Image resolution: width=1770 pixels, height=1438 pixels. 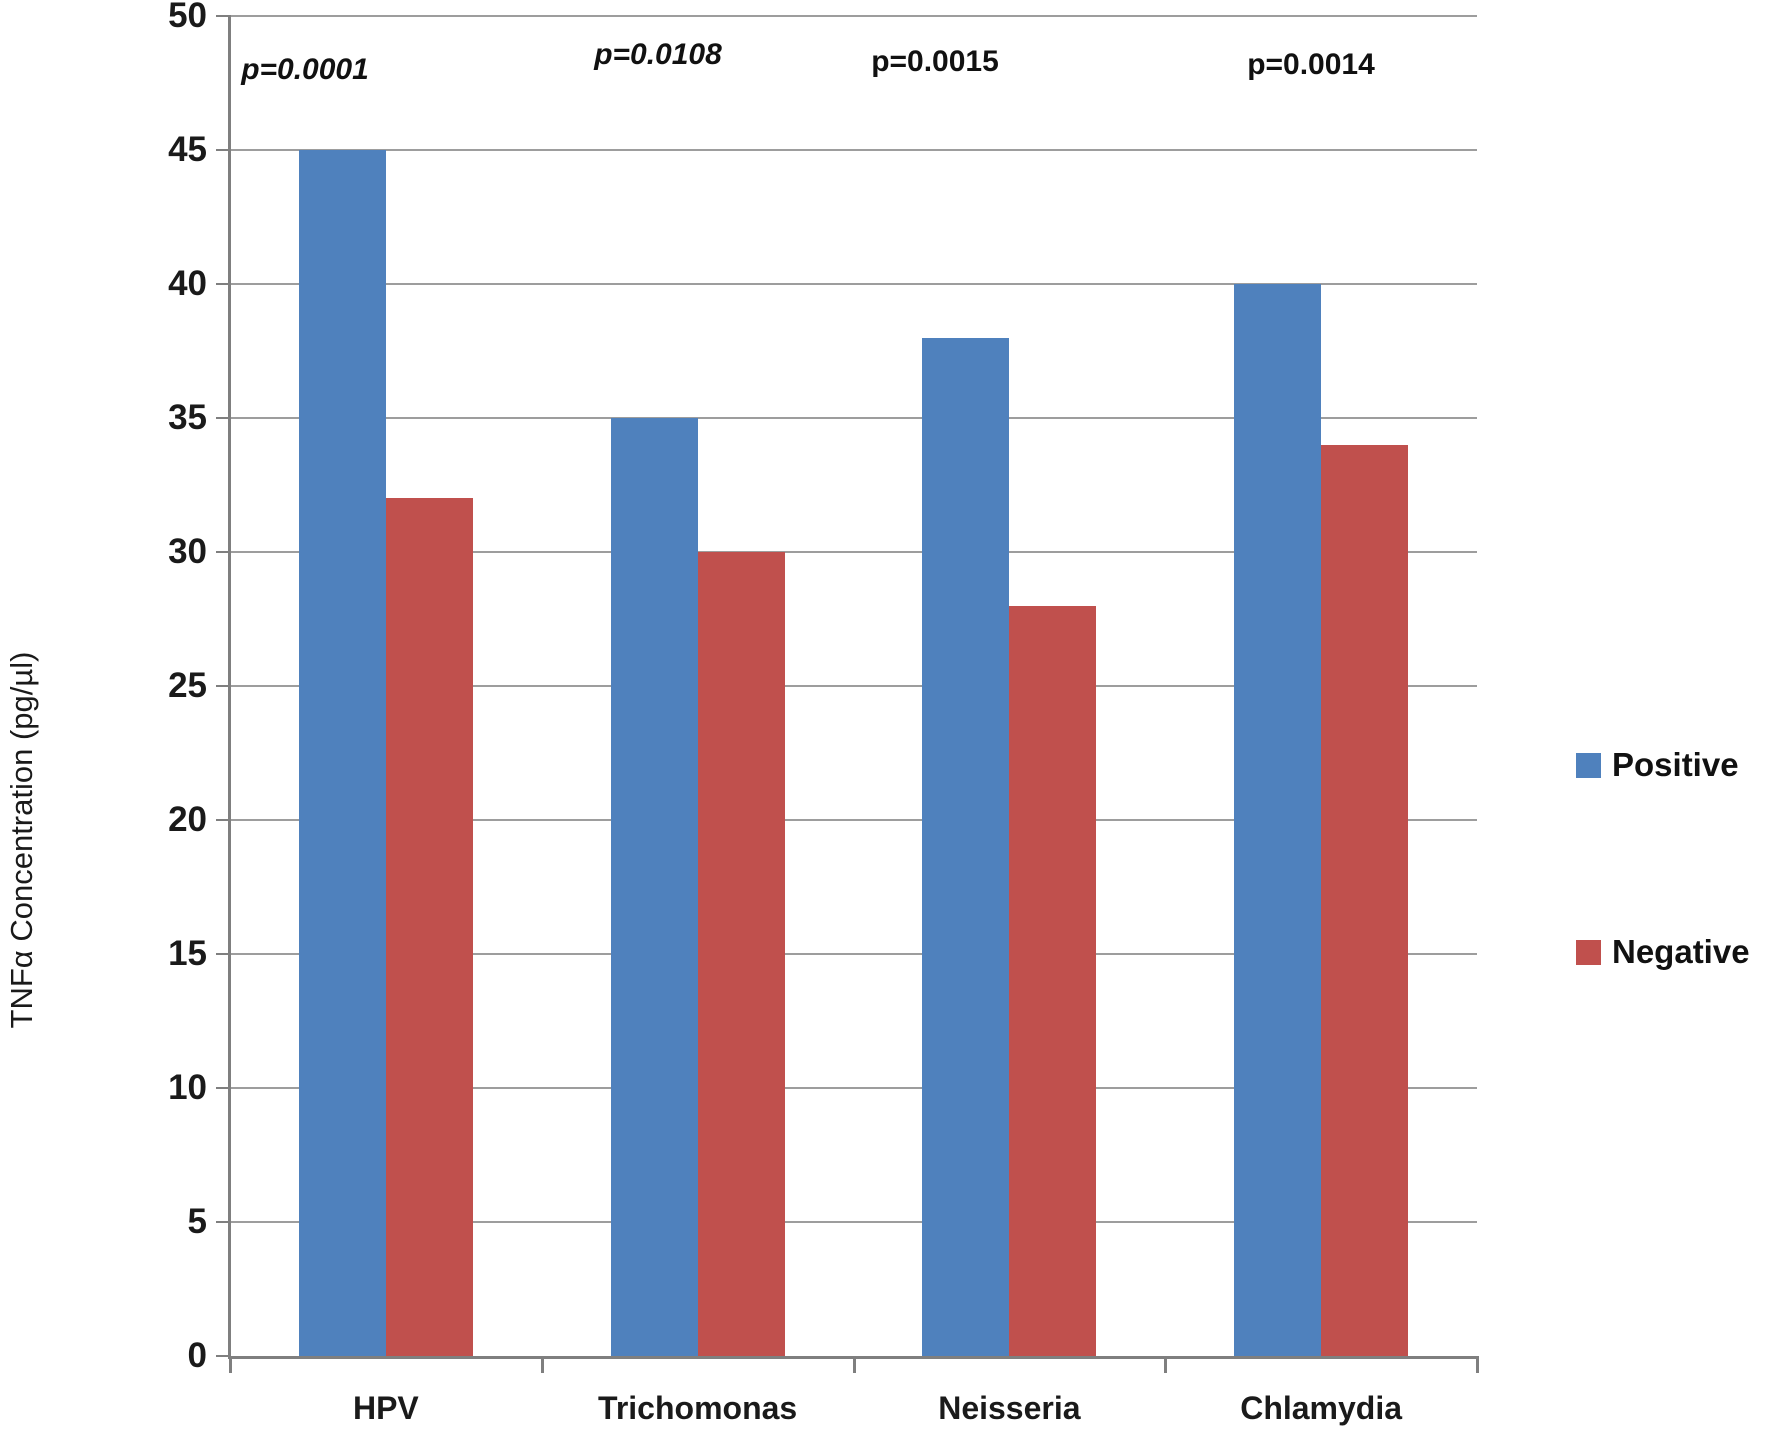 What do you see at coordinates (187, 417) in the screenshot?
I see `y-tick-label-35: 35` at bounding box center [187, 417].